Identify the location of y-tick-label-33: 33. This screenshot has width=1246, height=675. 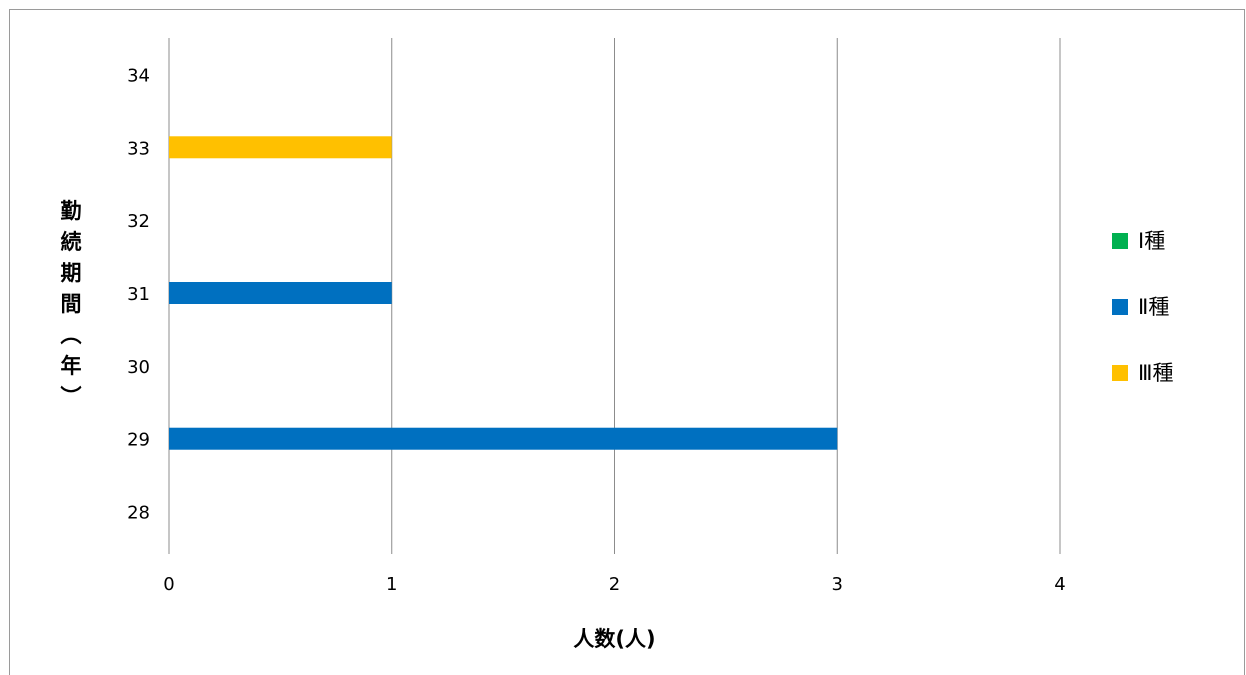
(138, 148).